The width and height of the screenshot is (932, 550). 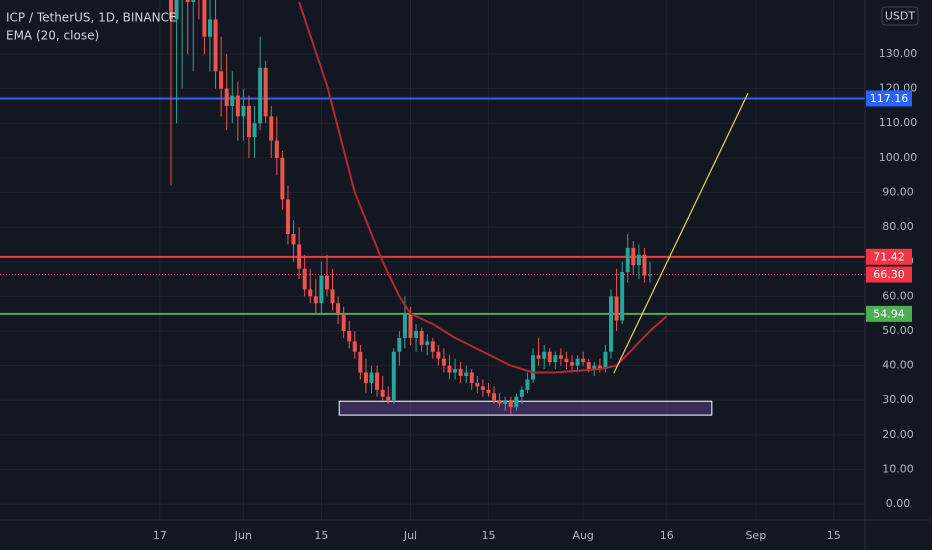 What do you see at coordinates (898, 399) in the screenshot?
I see `y-tick-label: 30.00` at bounding box center [898, 399].